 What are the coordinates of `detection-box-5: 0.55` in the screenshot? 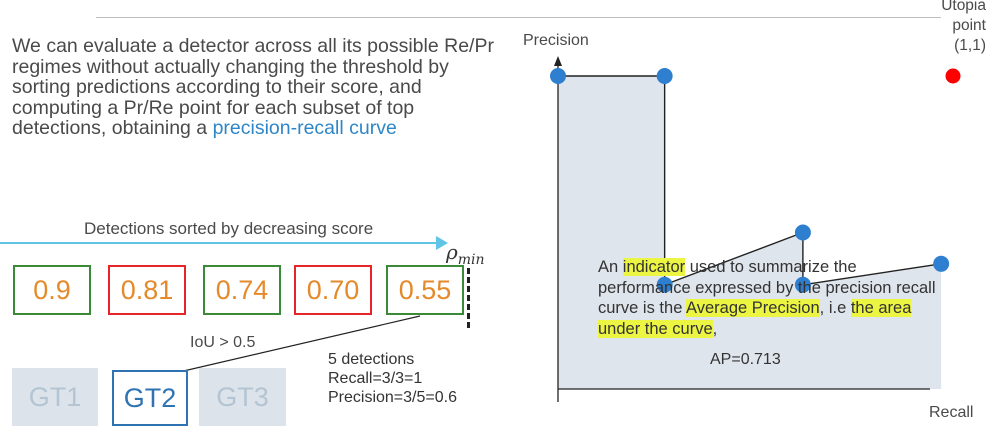 It's located at (425, 290).